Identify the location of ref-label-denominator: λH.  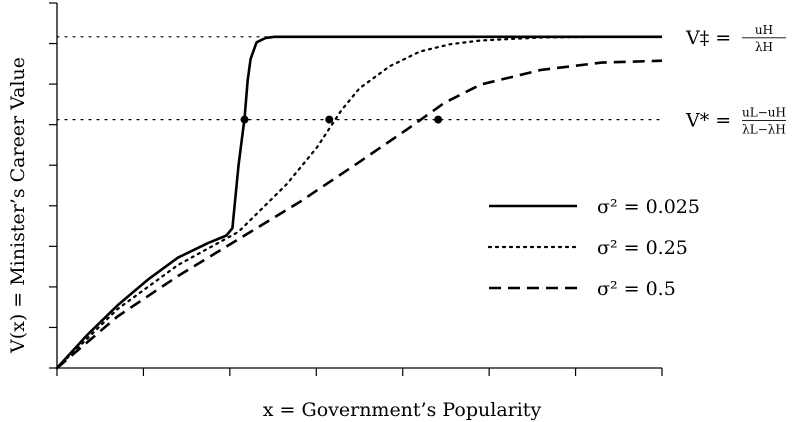
(764, 47).